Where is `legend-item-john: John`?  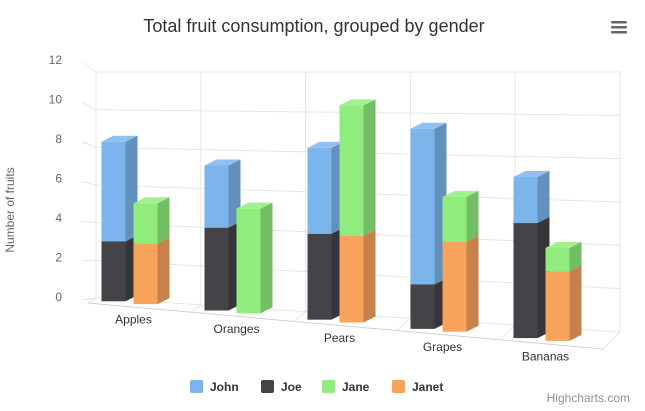 legend-item-john: John is located at coordinates (214, 387).